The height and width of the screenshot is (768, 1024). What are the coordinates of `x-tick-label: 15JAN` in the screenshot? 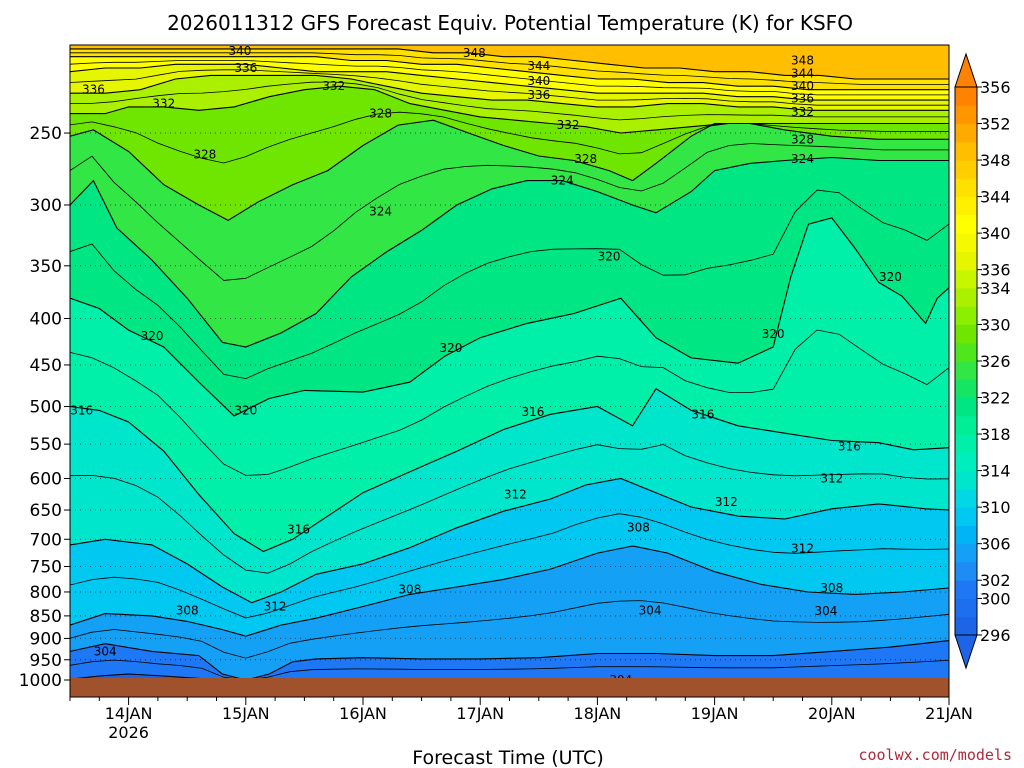 It's located at (246, 713).